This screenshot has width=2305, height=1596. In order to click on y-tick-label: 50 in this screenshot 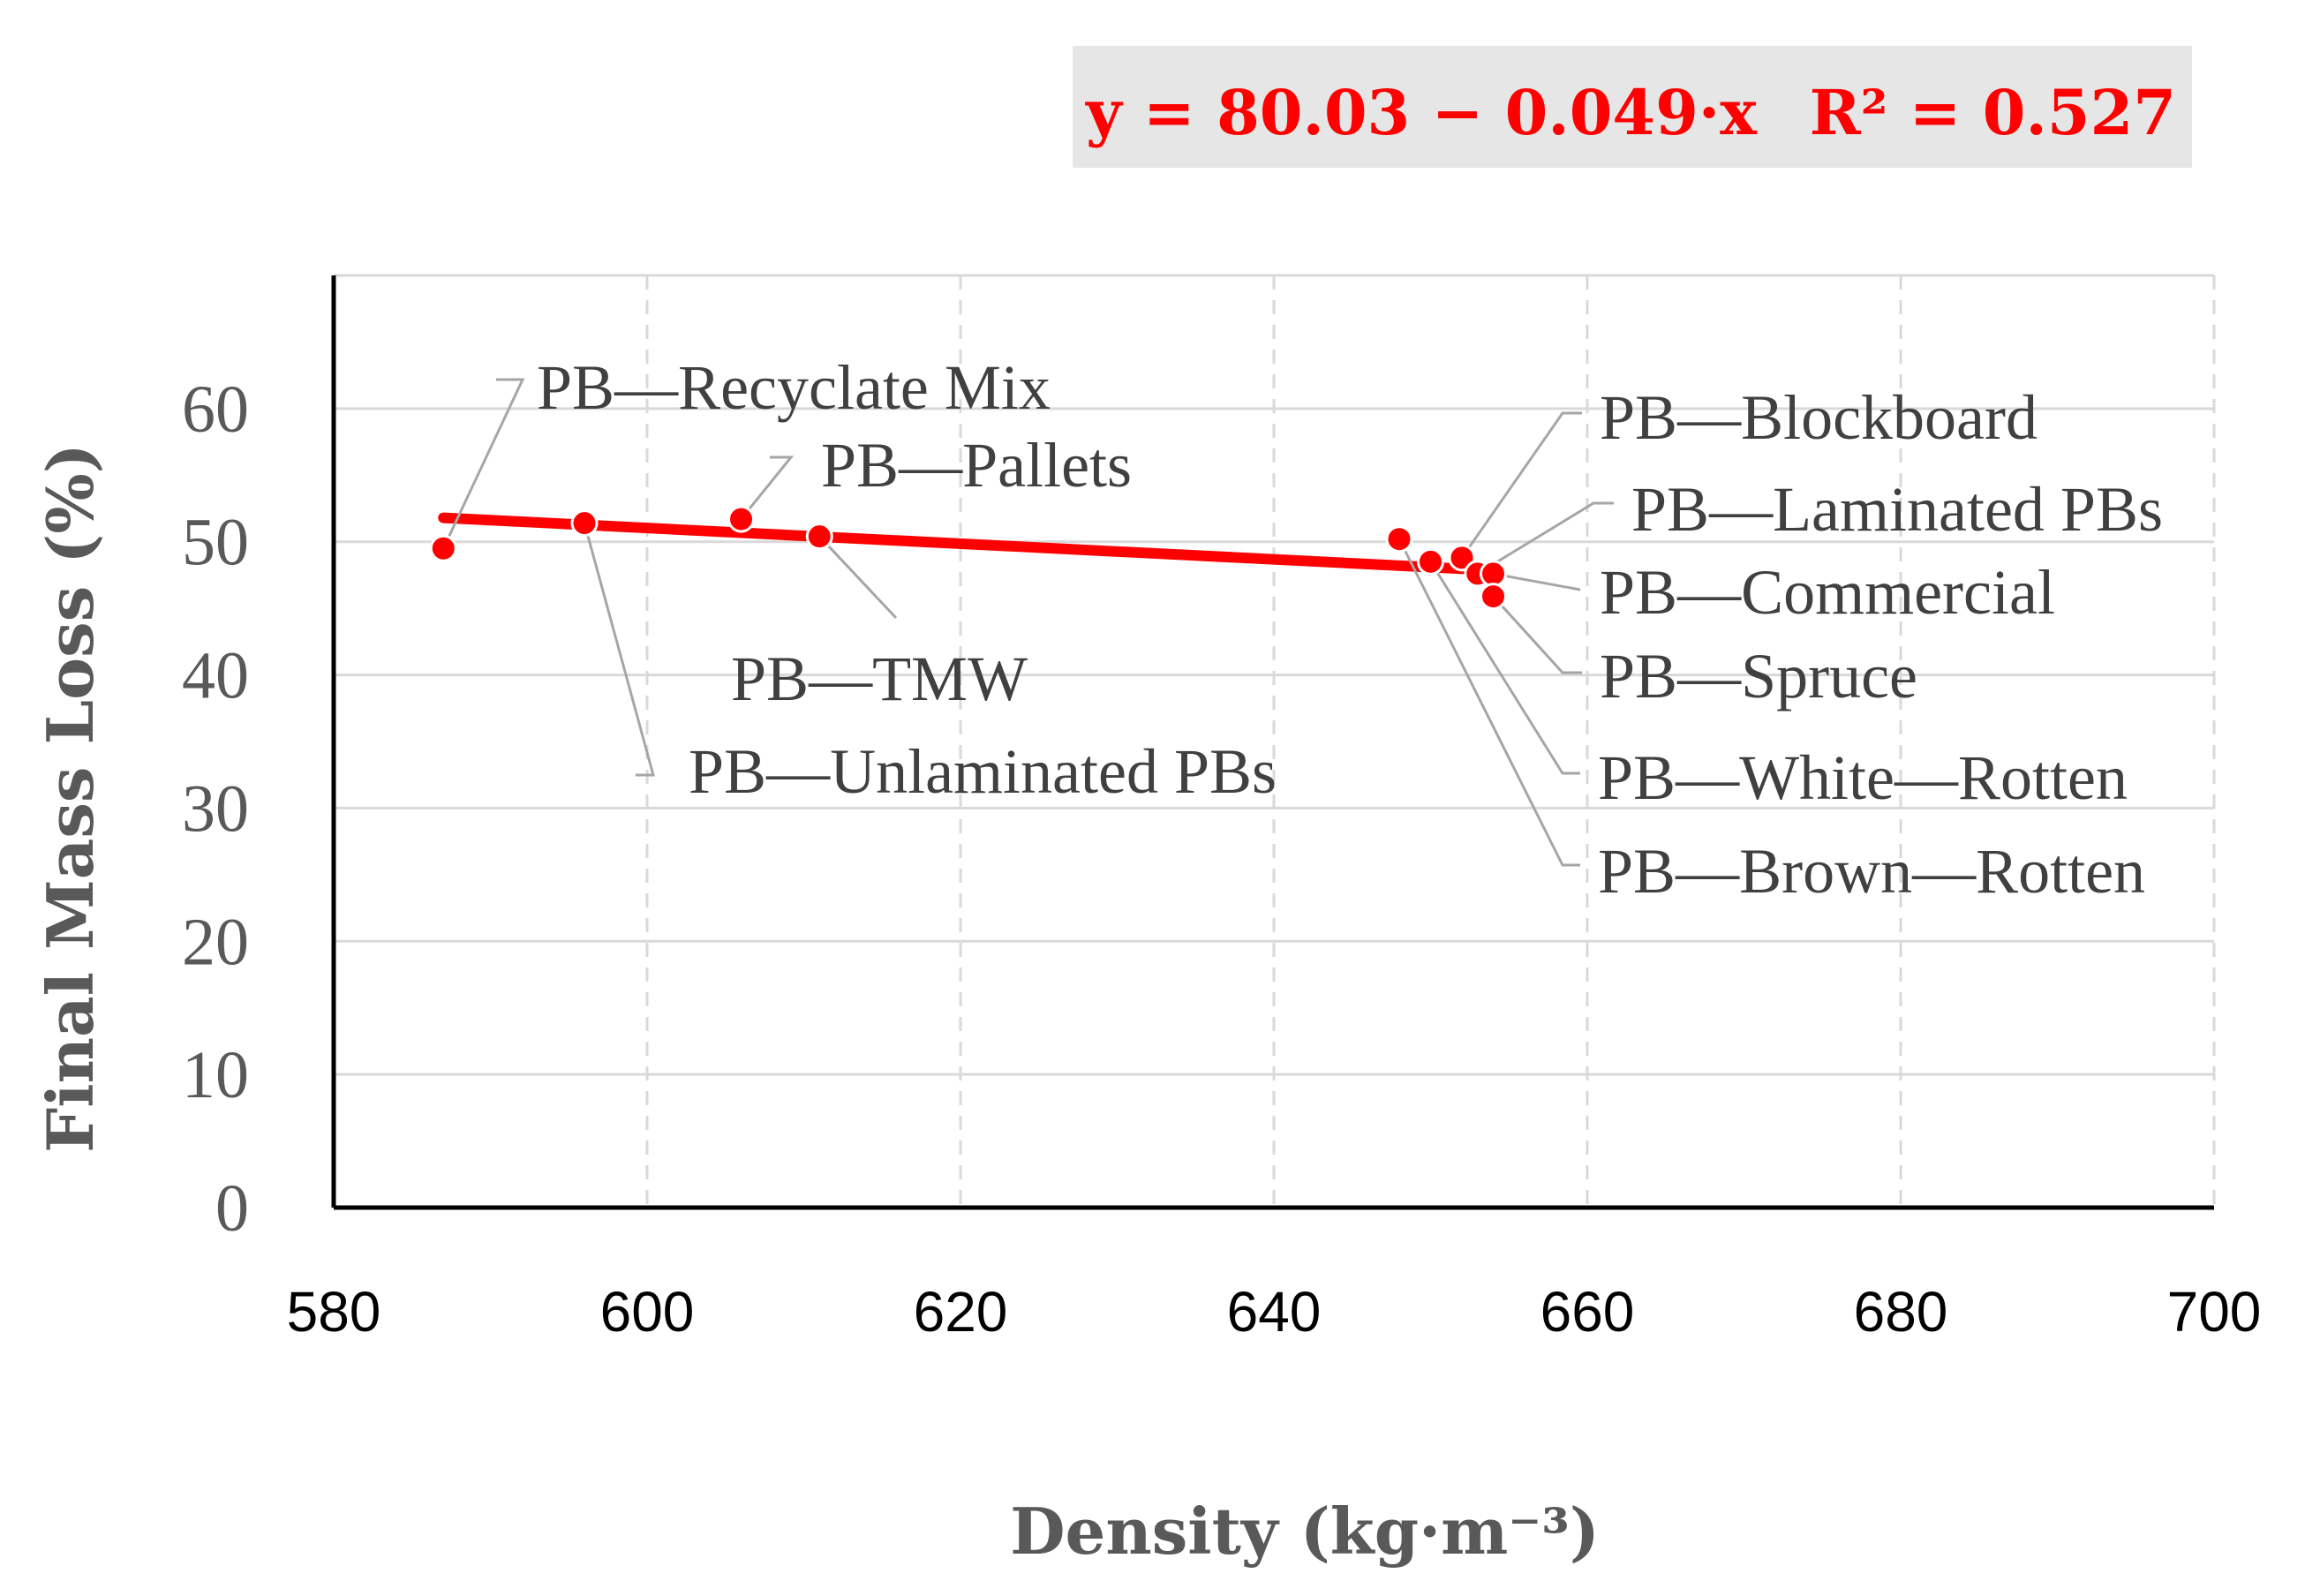, I will do `click(215, 543)`.